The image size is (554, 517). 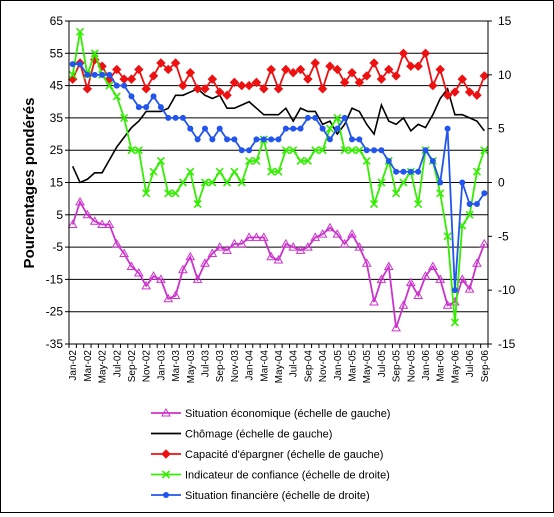 What do you see at coordinates (277, 496) in the screenshot?
I see `legend-label: Situation financière (échelle de droite)` at bounding box center [277, 496].